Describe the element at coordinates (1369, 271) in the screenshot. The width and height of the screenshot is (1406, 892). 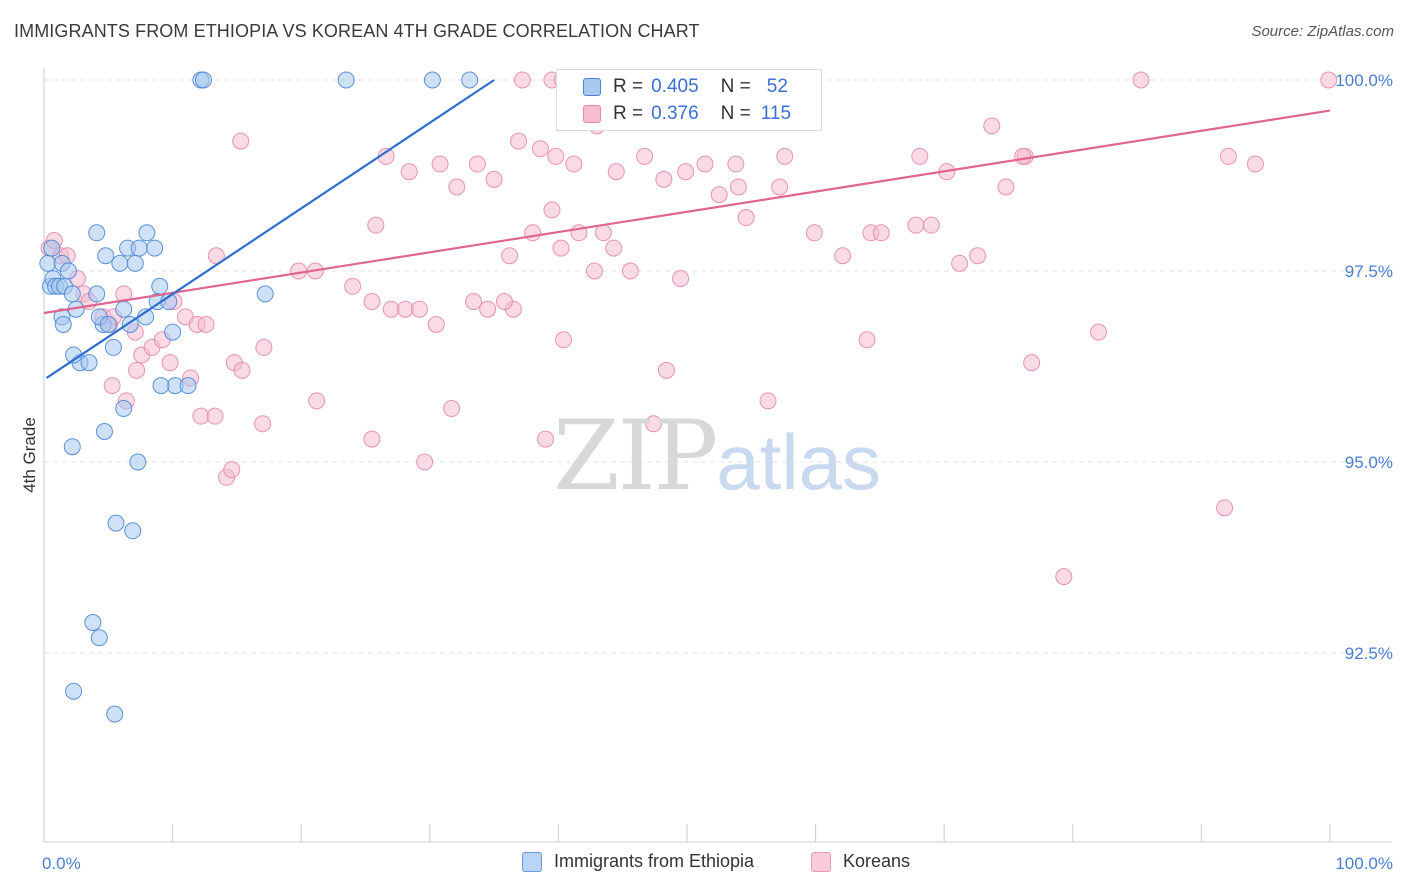
I see `y-tick-label: 97.5%` at that location.